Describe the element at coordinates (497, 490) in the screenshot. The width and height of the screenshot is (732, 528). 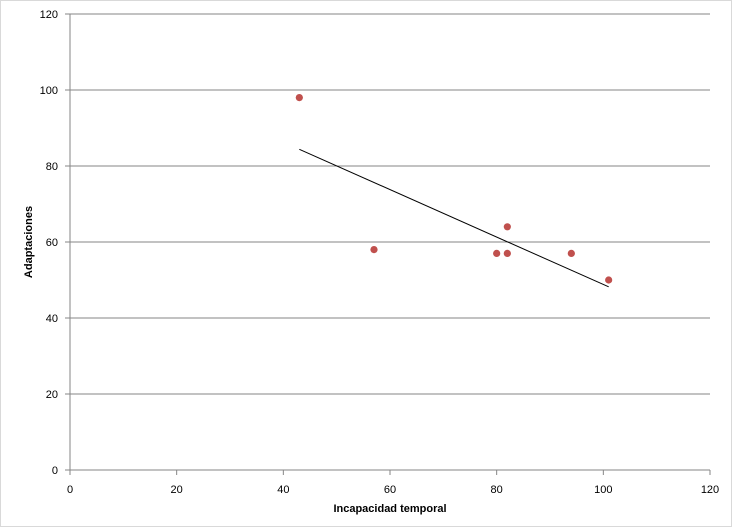
I see `x-tick-label: 80` at that location.